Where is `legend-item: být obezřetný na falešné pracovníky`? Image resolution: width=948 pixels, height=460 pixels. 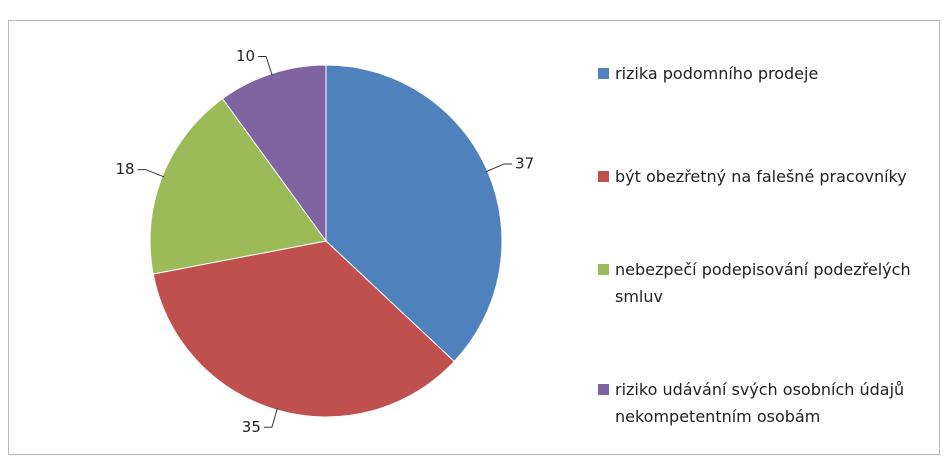
legend-item: být obezřetný na falešné pracovníky is located at coordinates (763, 176).